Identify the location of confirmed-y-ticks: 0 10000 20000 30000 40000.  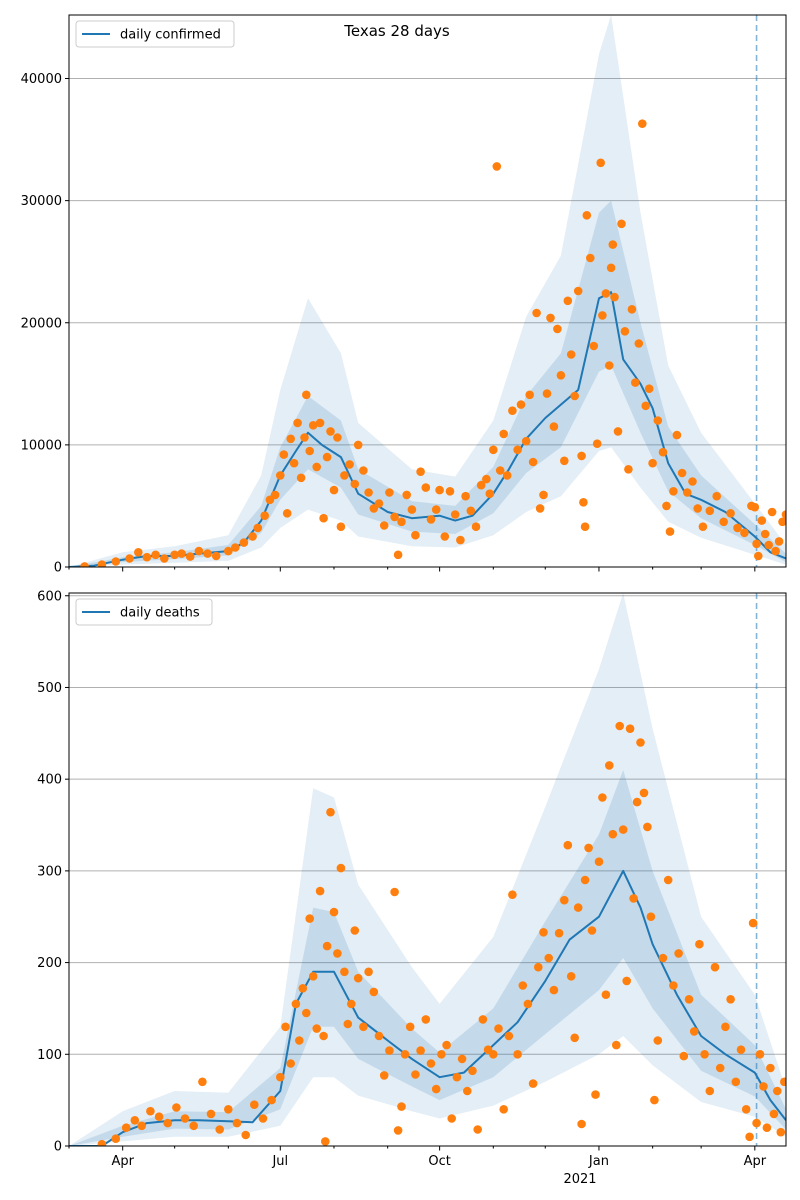
(45, 324).